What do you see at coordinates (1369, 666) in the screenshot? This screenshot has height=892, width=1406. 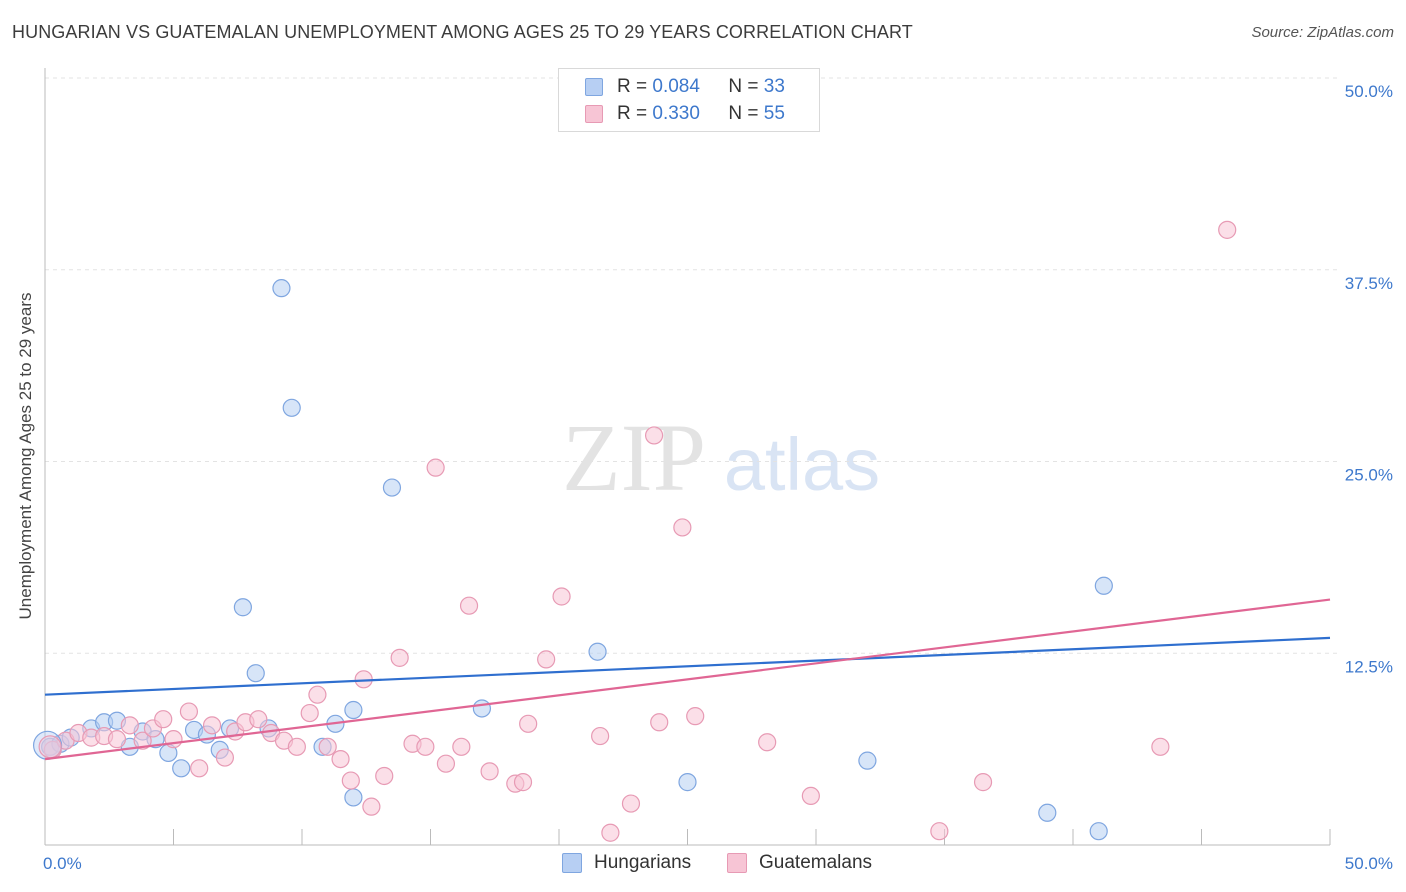 I see `y-tick-label: 12.5%` at bounding box center [1369, 666].